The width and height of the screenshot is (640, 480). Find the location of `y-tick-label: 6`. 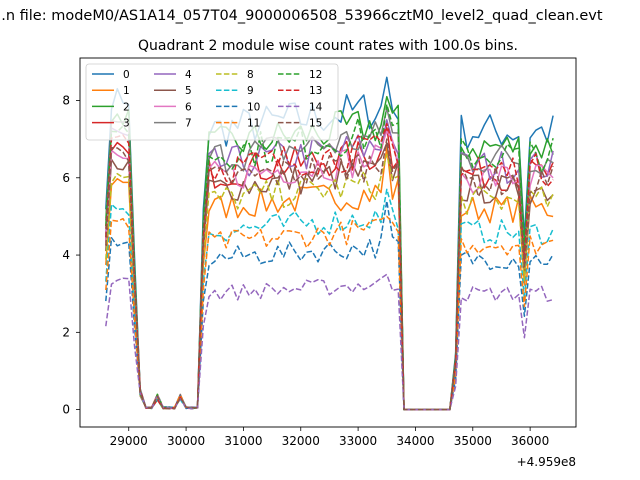

y-tick-label: 6 is located at coordinates (66, 178).